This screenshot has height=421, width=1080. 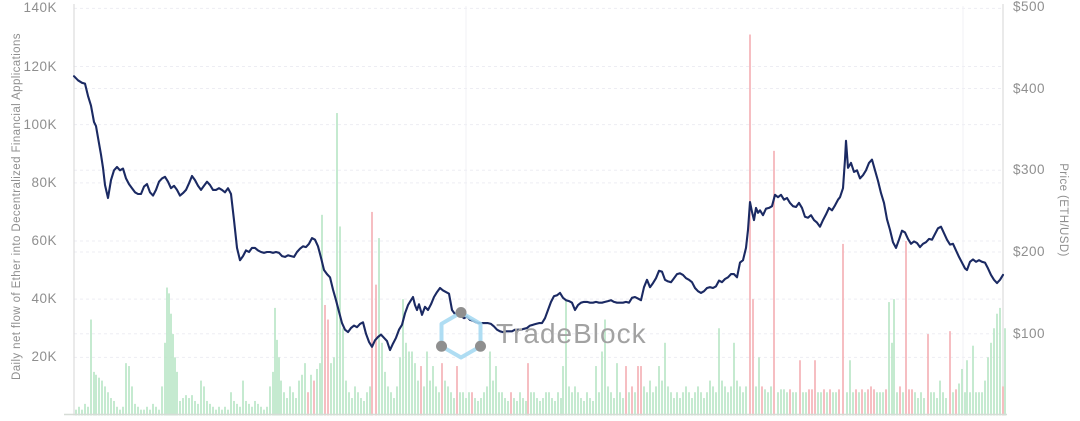 I want to click on left-axis-tick: 80K, so click(x=44, y=182).